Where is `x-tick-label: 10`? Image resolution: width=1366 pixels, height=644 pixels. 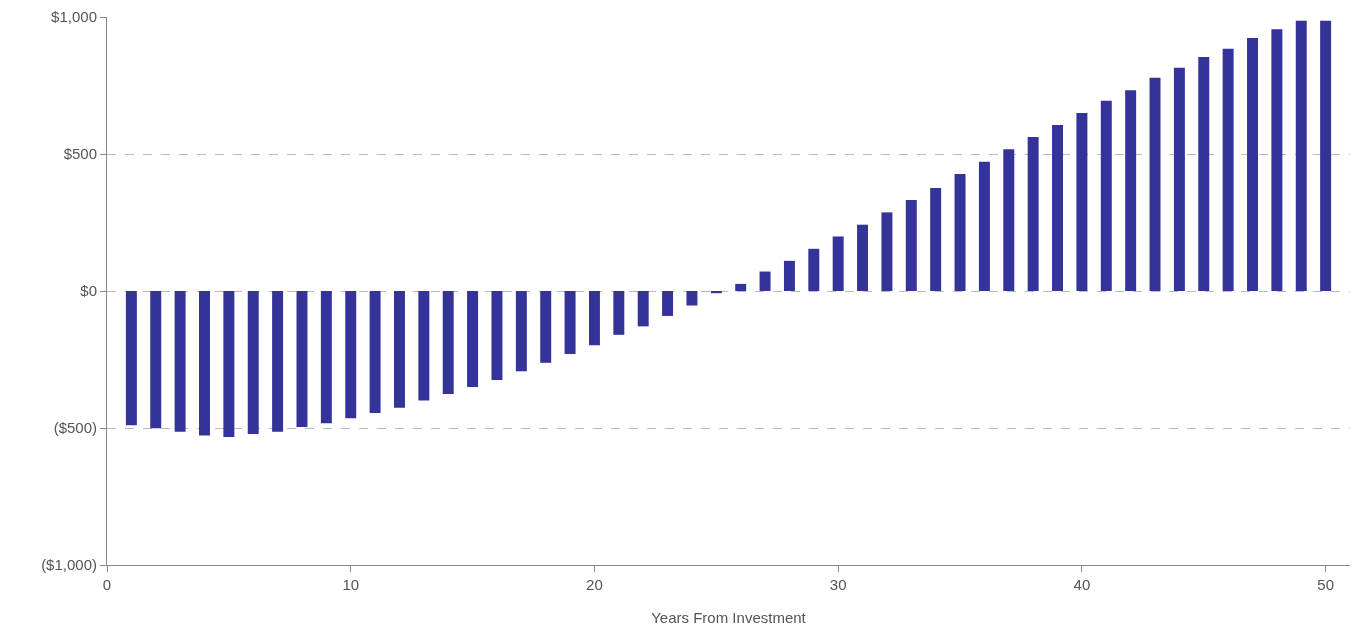
x-tick-label: 10 is located at coordinates (351, 584).